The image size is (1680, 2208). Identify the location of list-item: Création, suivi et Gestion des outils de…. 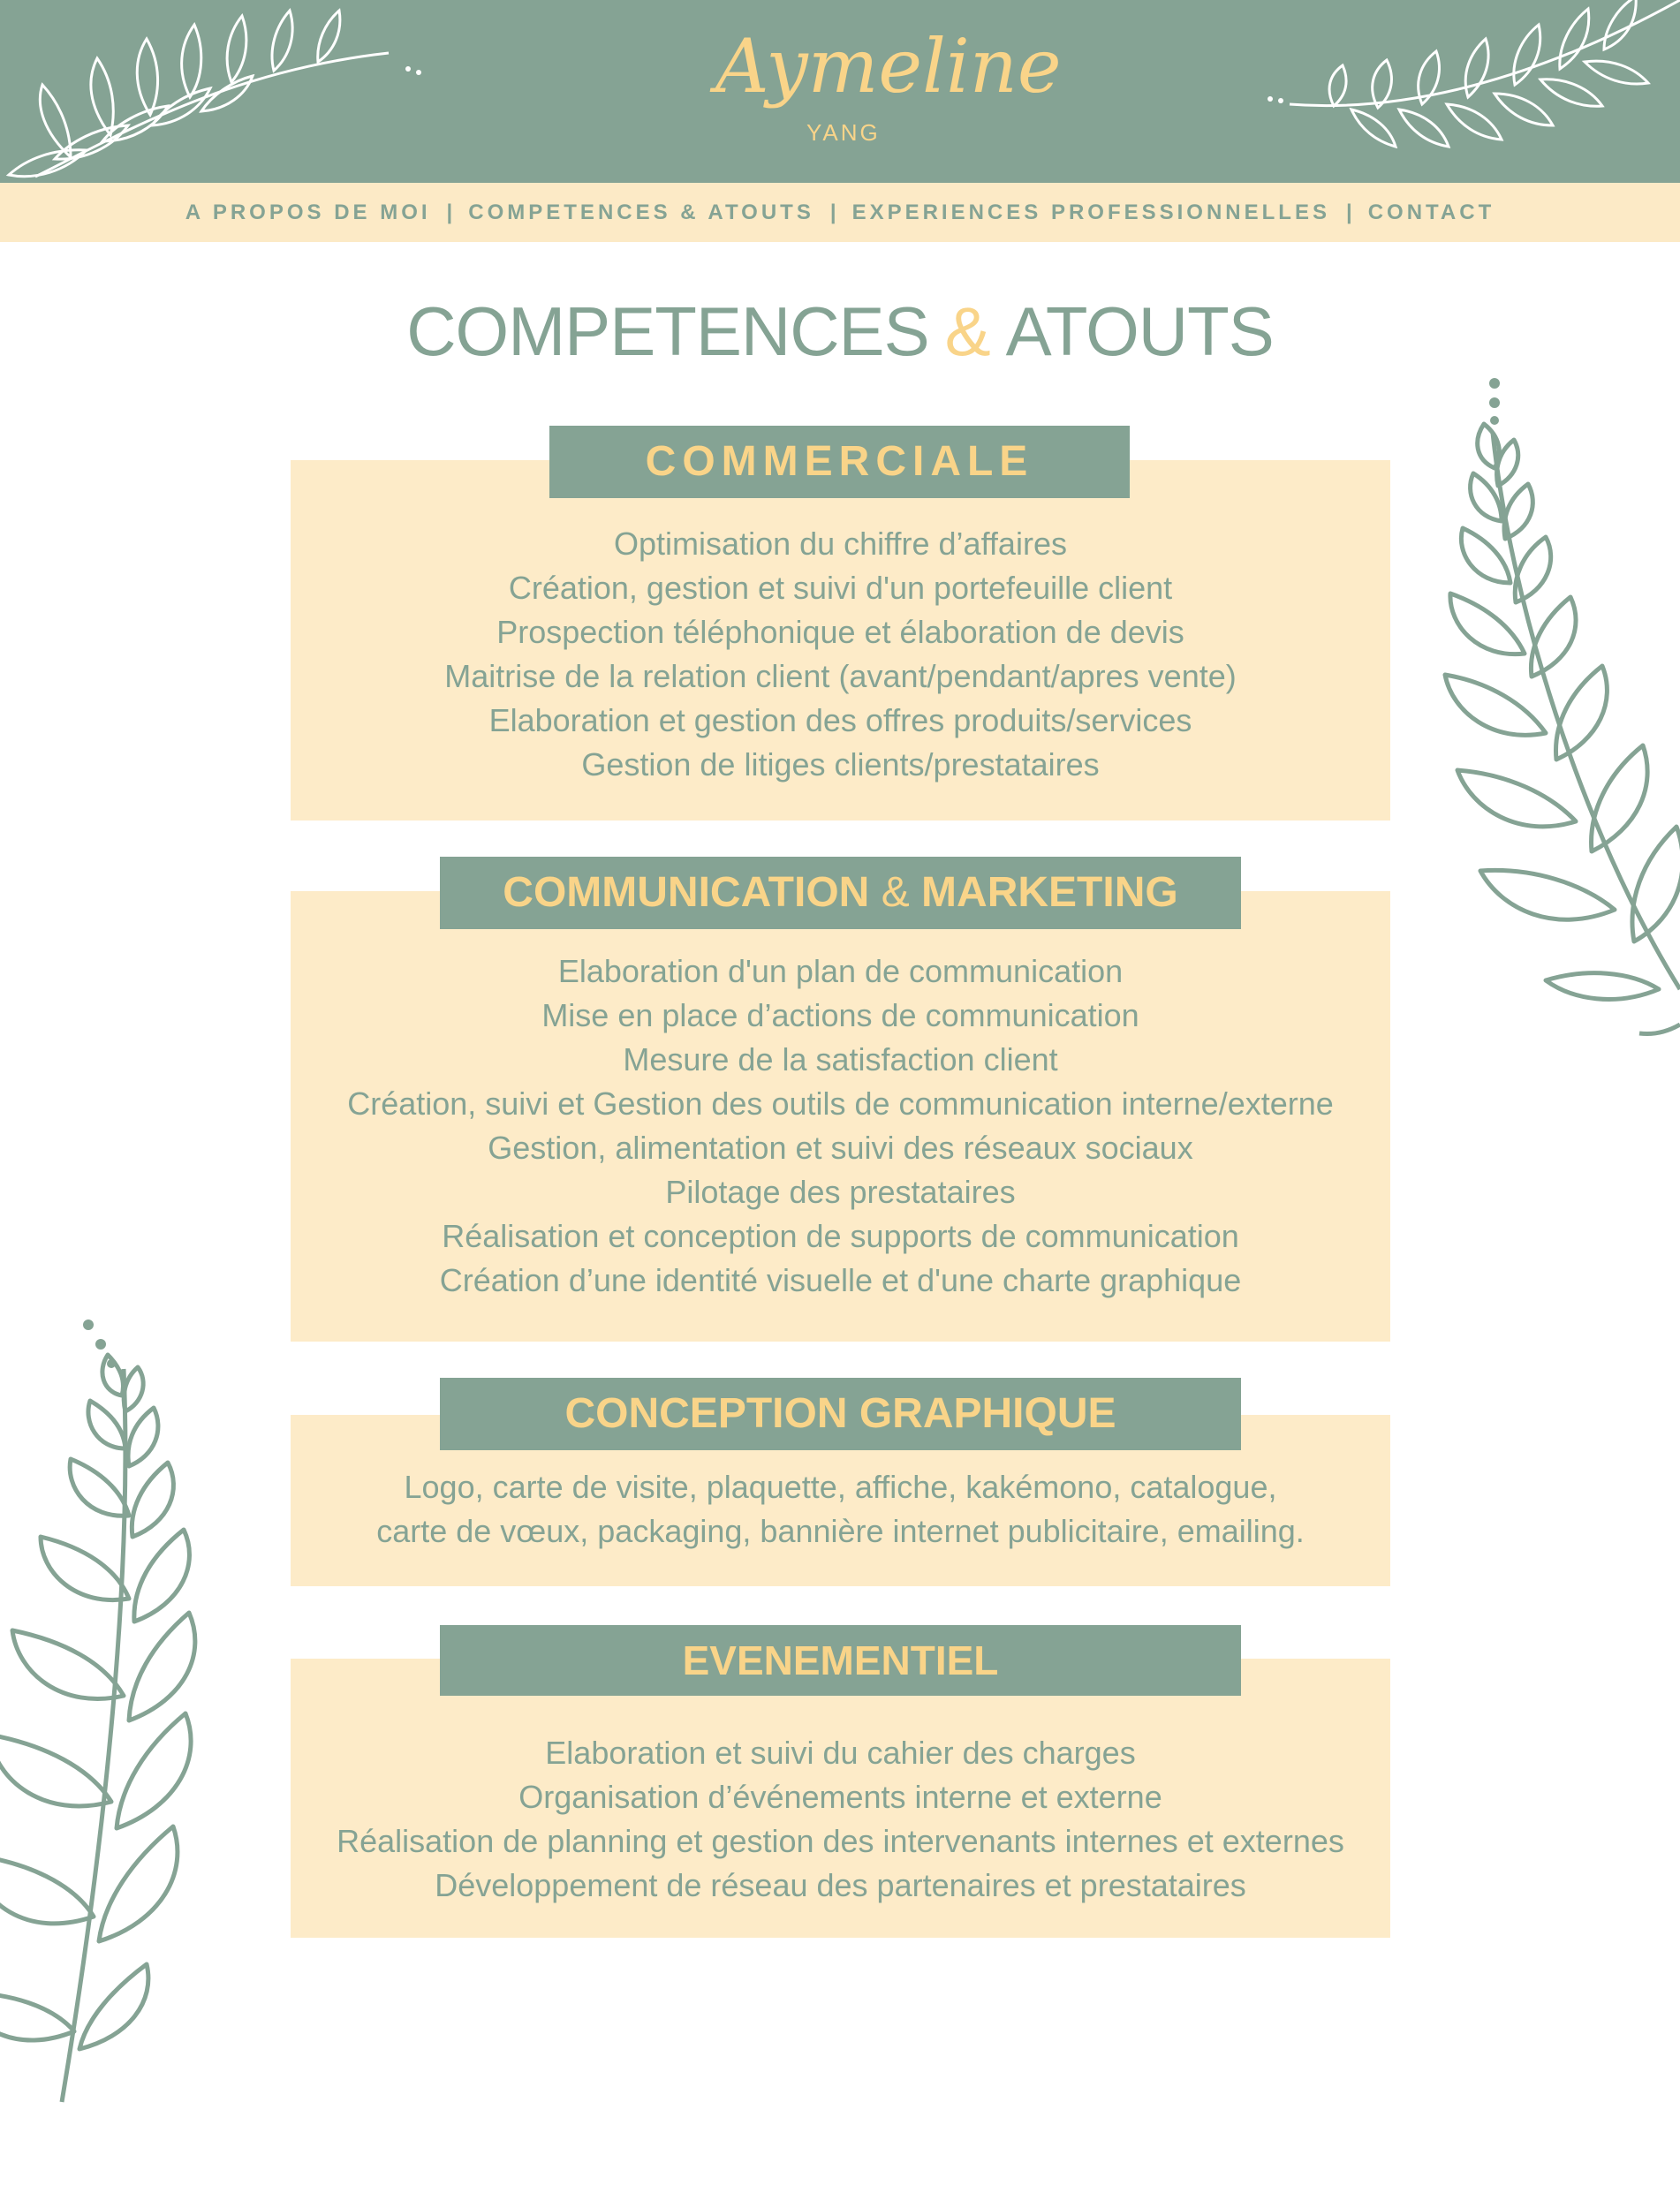
(840, 1103).